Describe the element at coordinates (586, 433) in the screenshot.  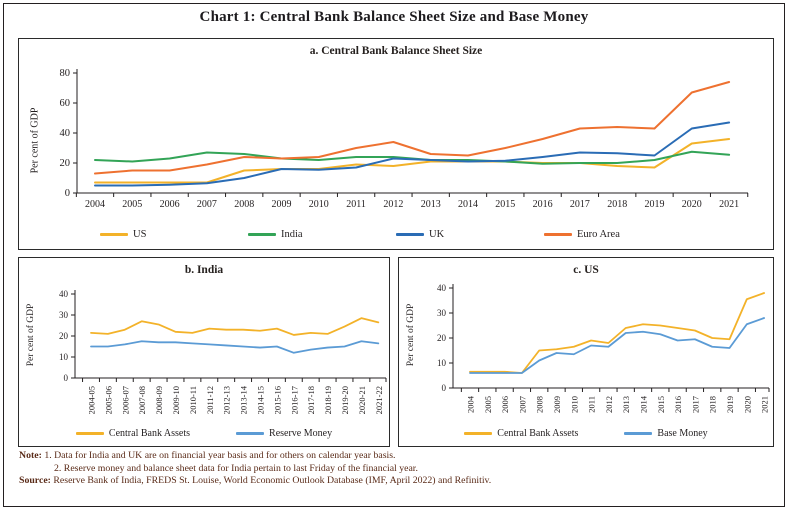
I see `panel-c-legend: Central Bank Assets Base Money` at that location.